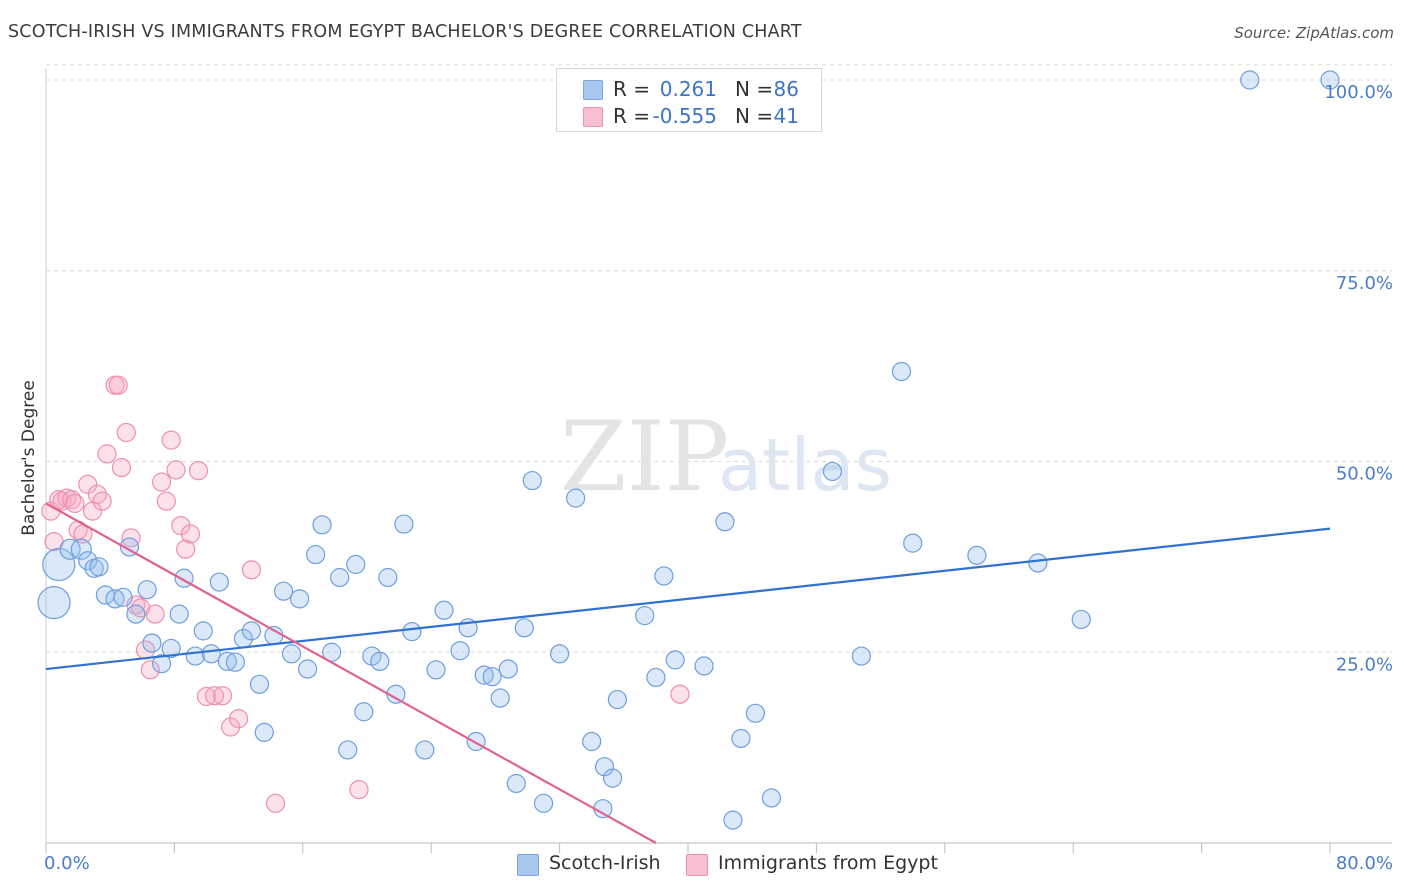 This screenshot has width=1406, height=892. Describe the element at coordinates (29, 458) in the screenshot. I see `y-axis-label: Bachelor's Degree` at that location.